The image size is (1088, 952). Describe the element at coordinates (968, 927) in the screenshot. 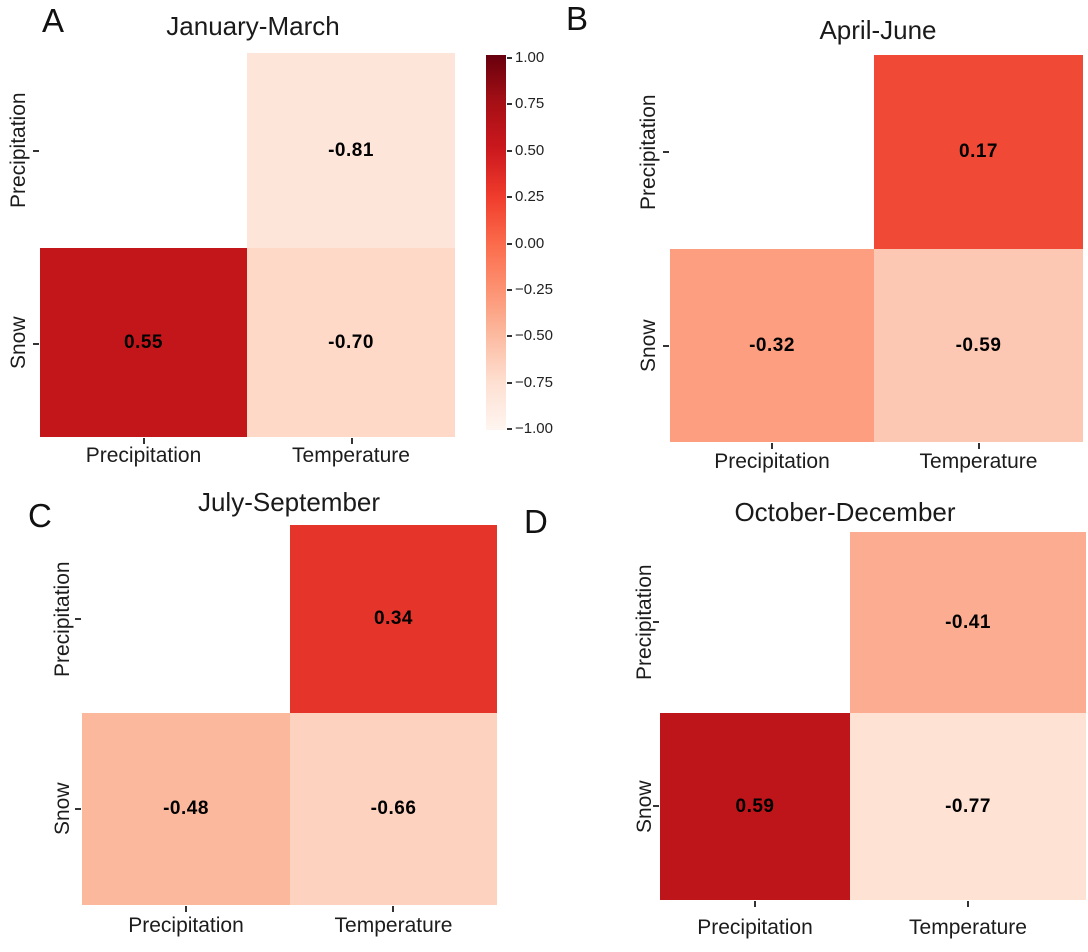

I see `panel-d-xlabel-temperature: Temperature` at that location.